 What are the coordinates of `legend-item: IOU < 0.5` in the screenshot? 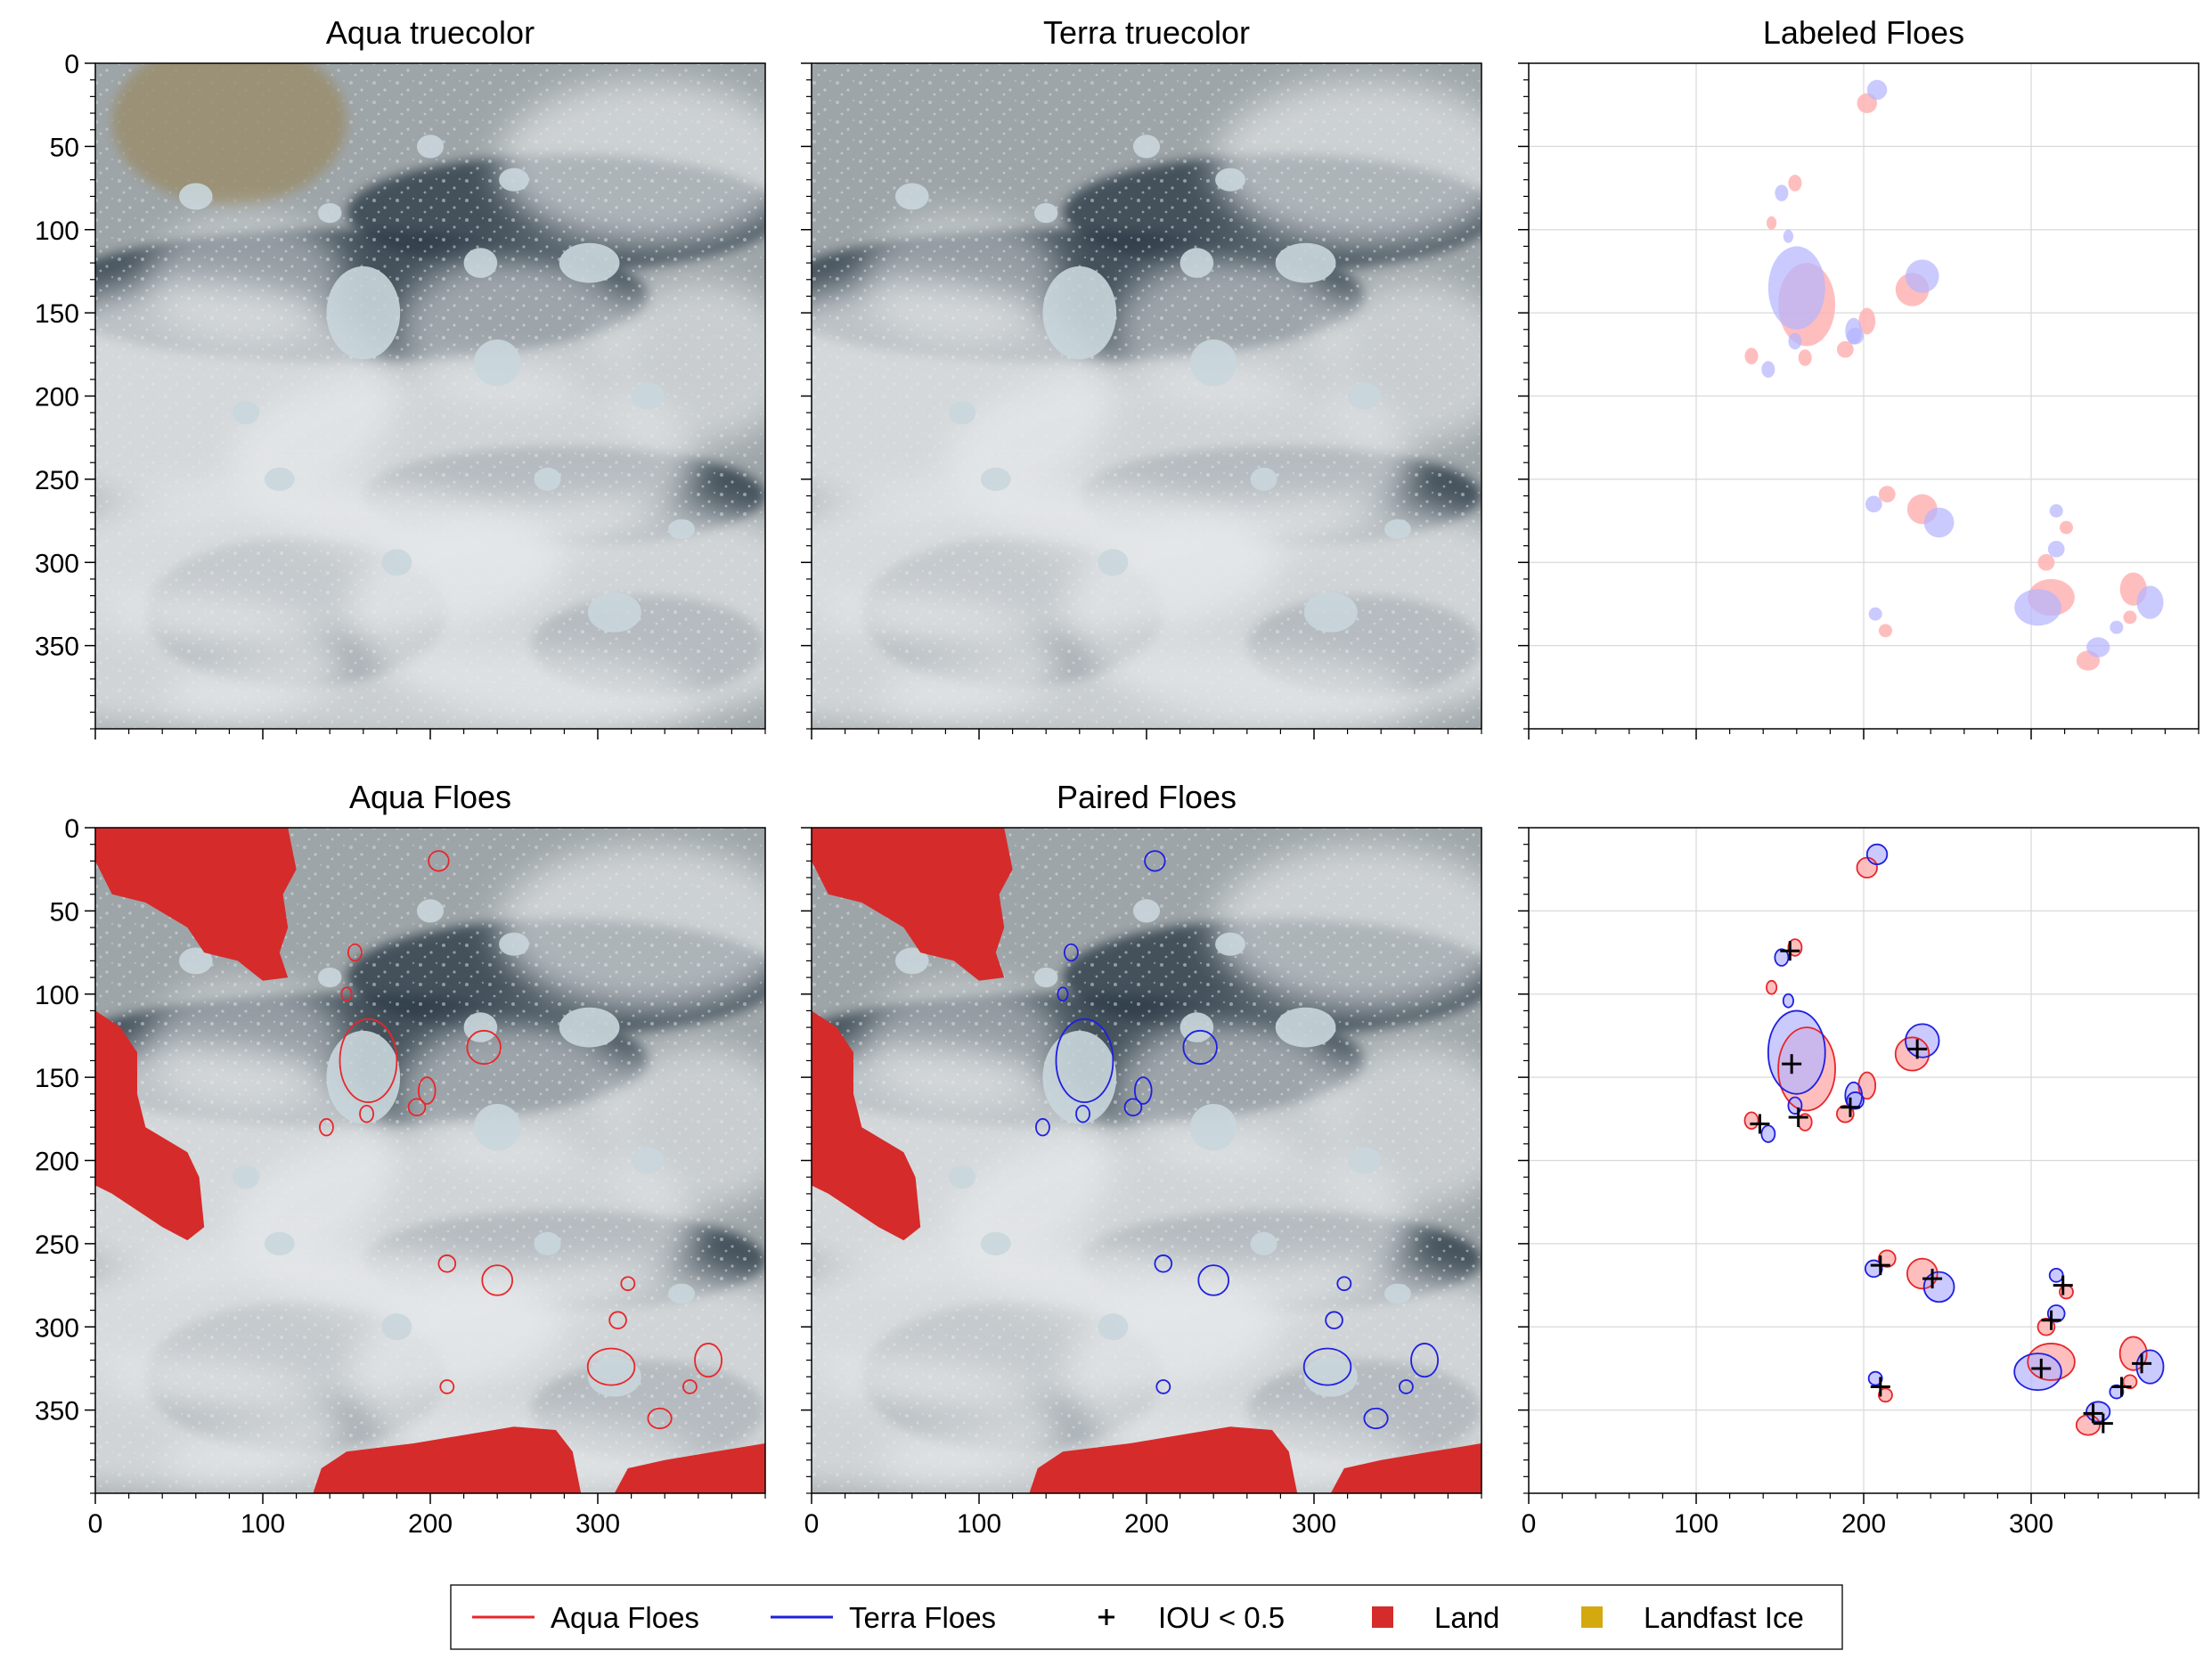 It's located at (1191, 1617).